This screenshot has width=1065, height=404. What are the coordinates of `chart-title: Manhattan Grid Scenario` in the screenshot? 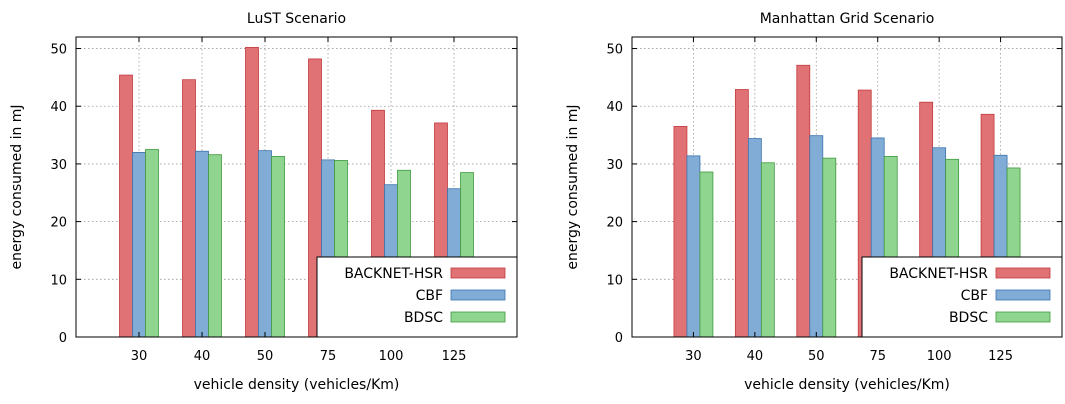 It's located at (847, 19).